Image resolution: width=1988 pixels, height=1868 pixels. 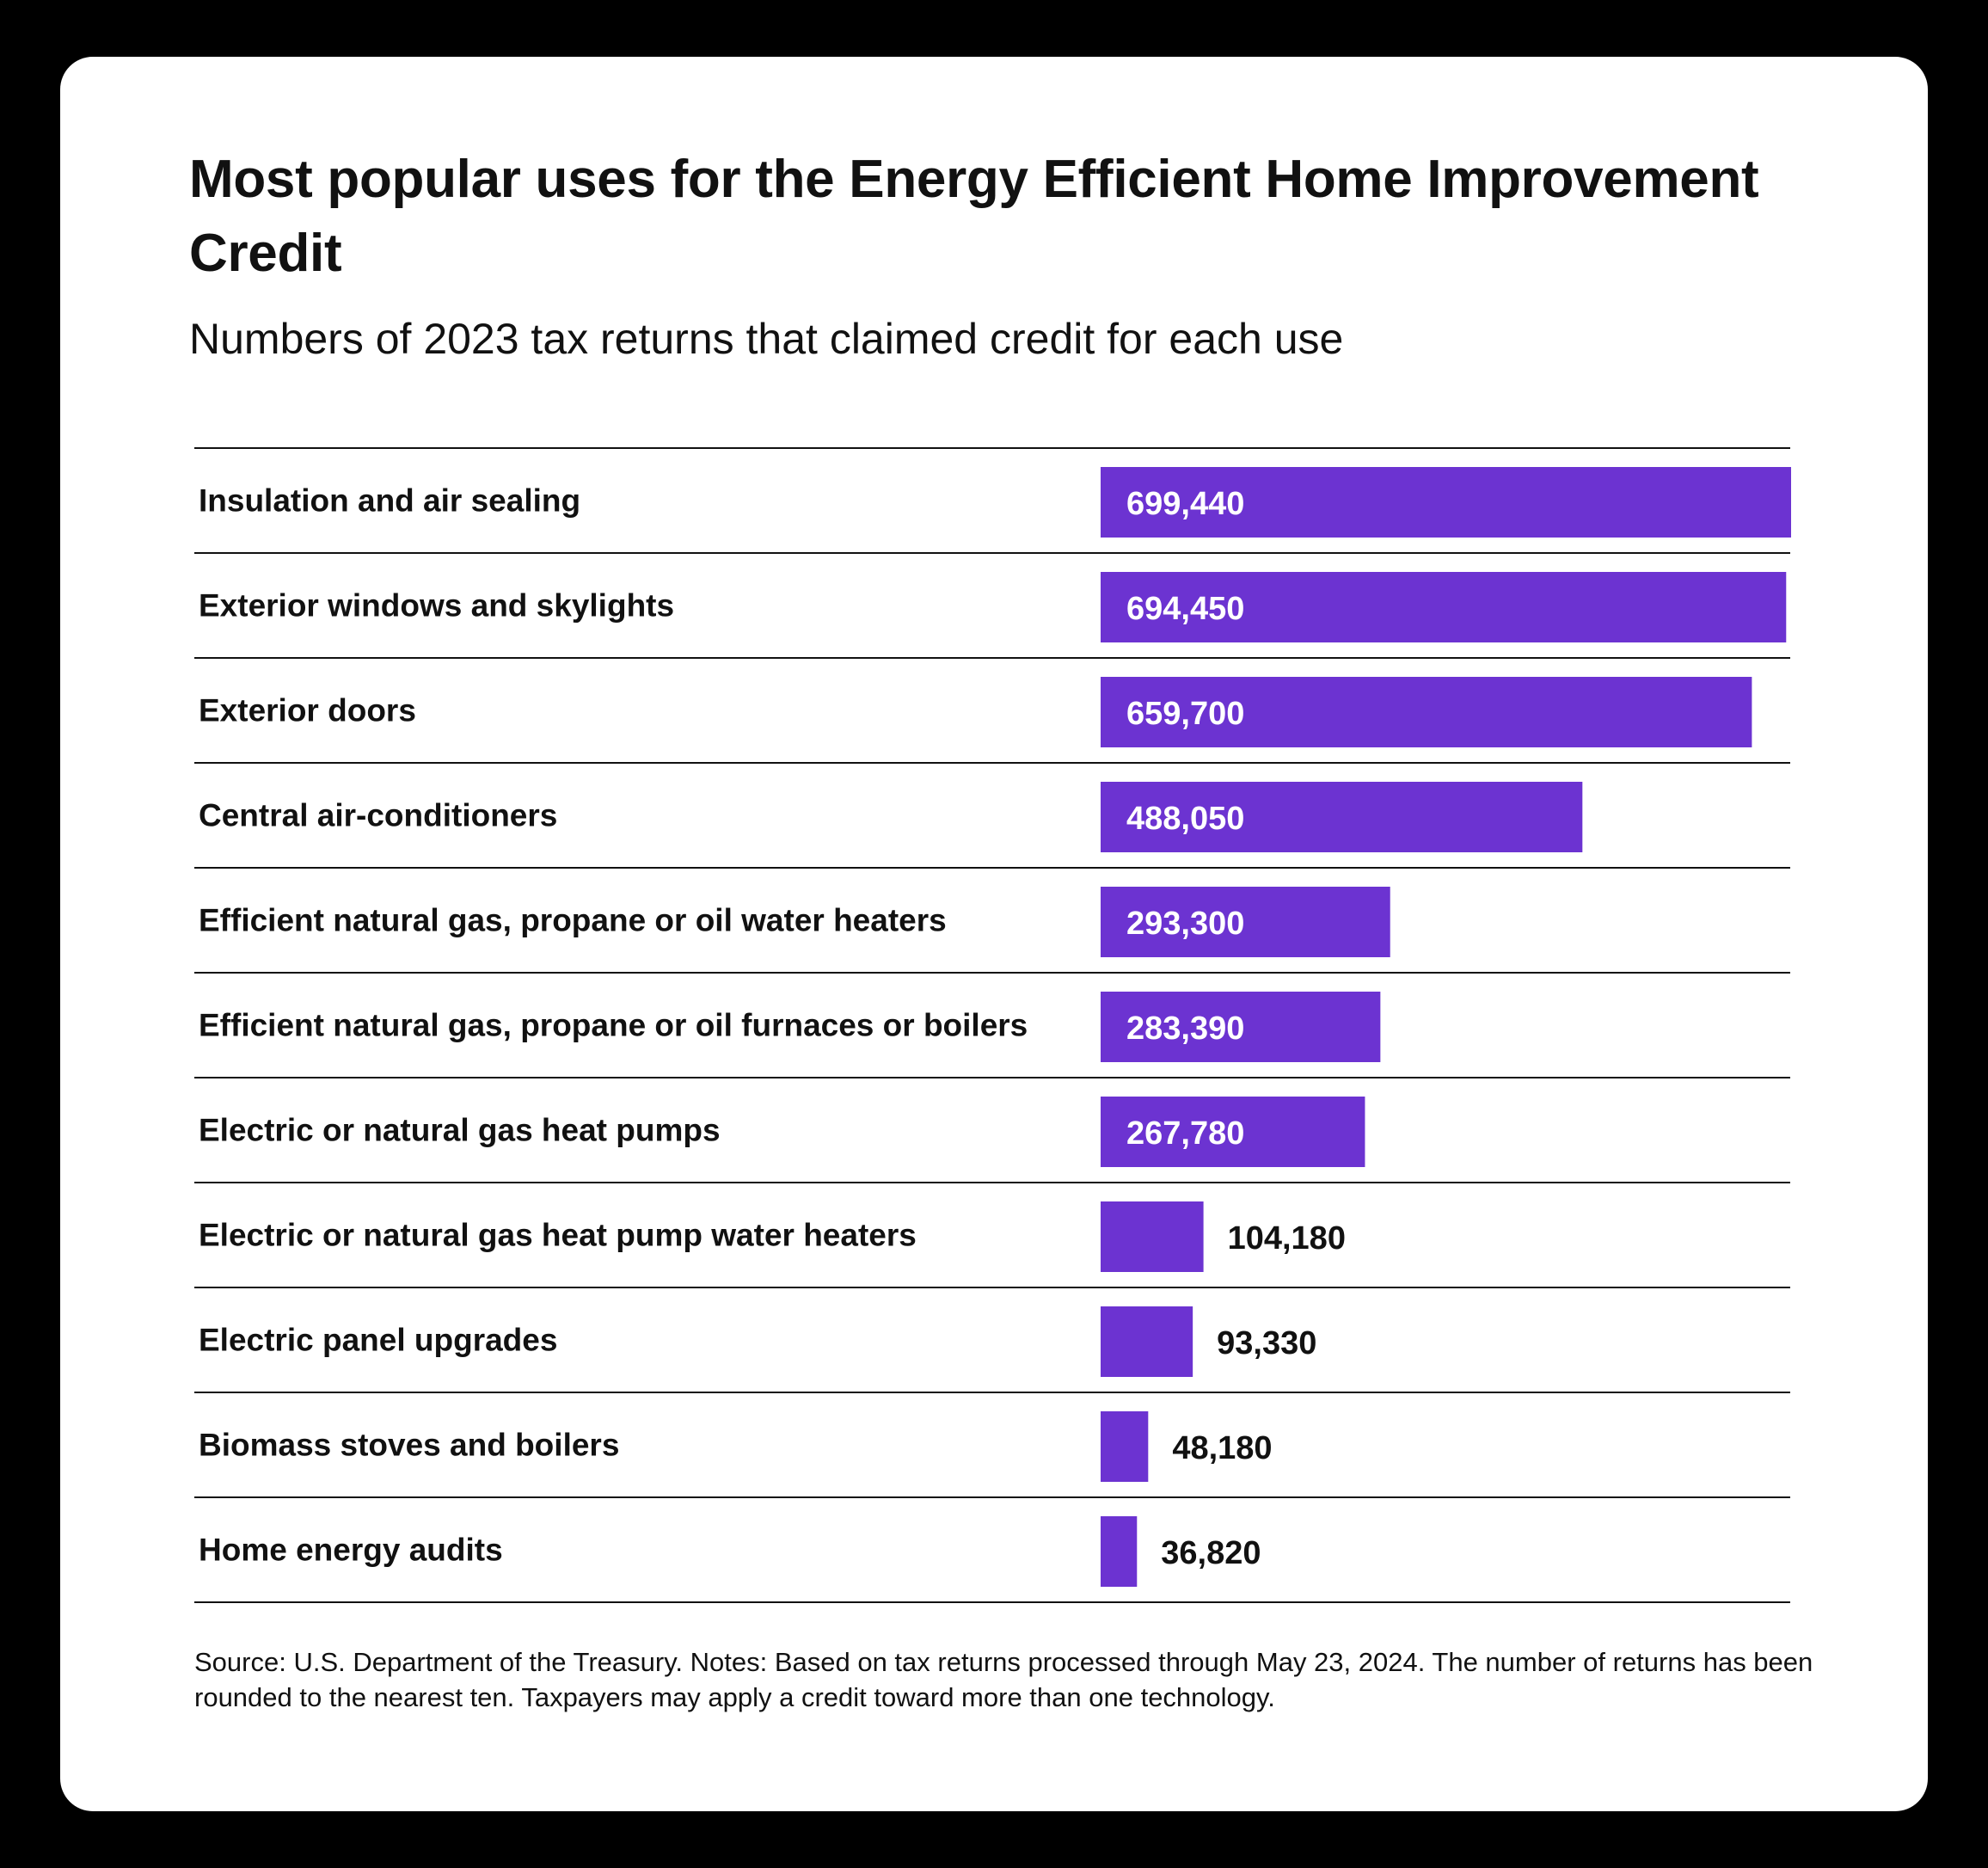 I want to click on value-label: 659,700, so click(x=1185, y=714).